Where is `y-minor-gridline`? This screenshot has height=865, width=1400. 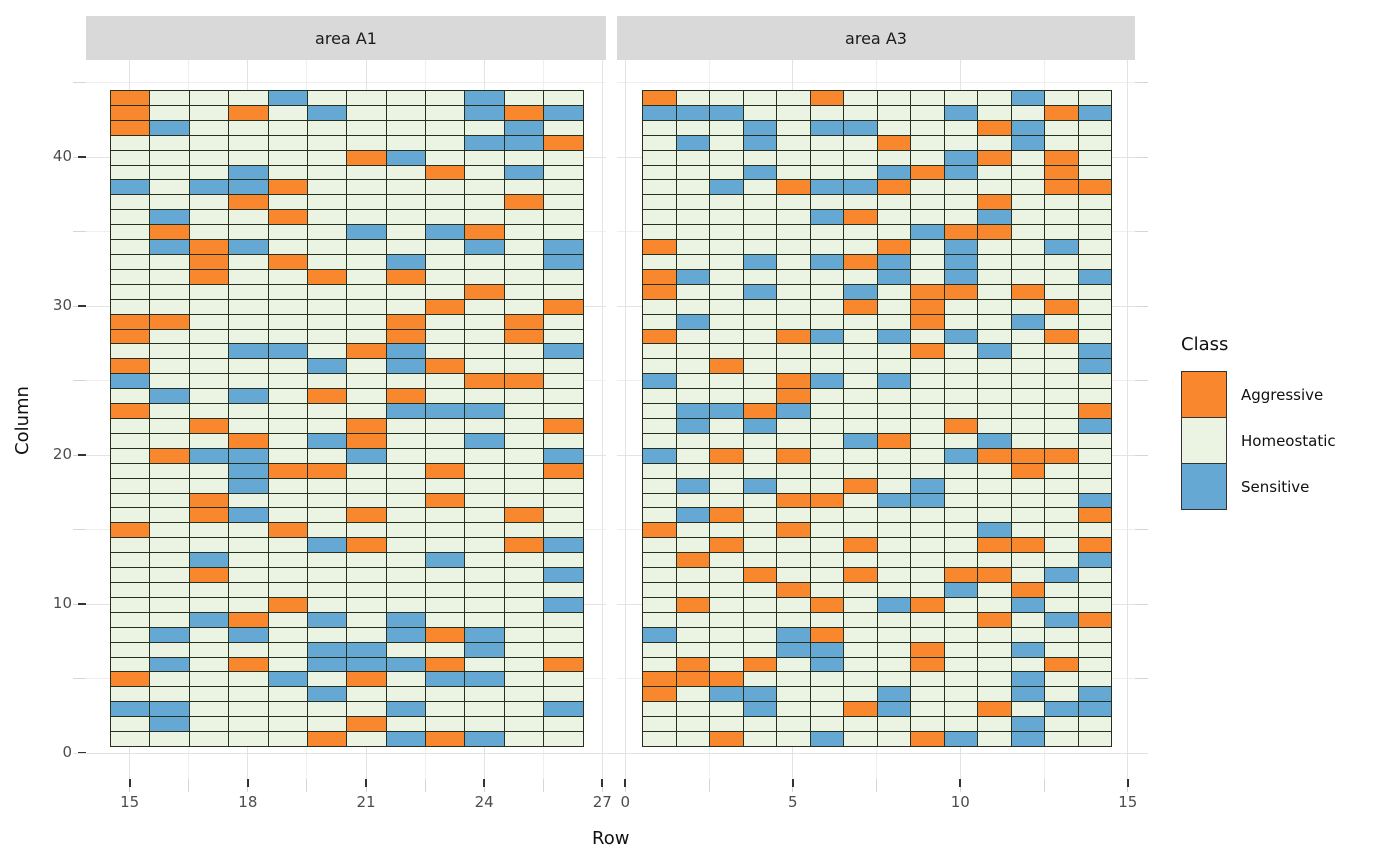
y-minor-gridline is located at coordinates (346, 83).